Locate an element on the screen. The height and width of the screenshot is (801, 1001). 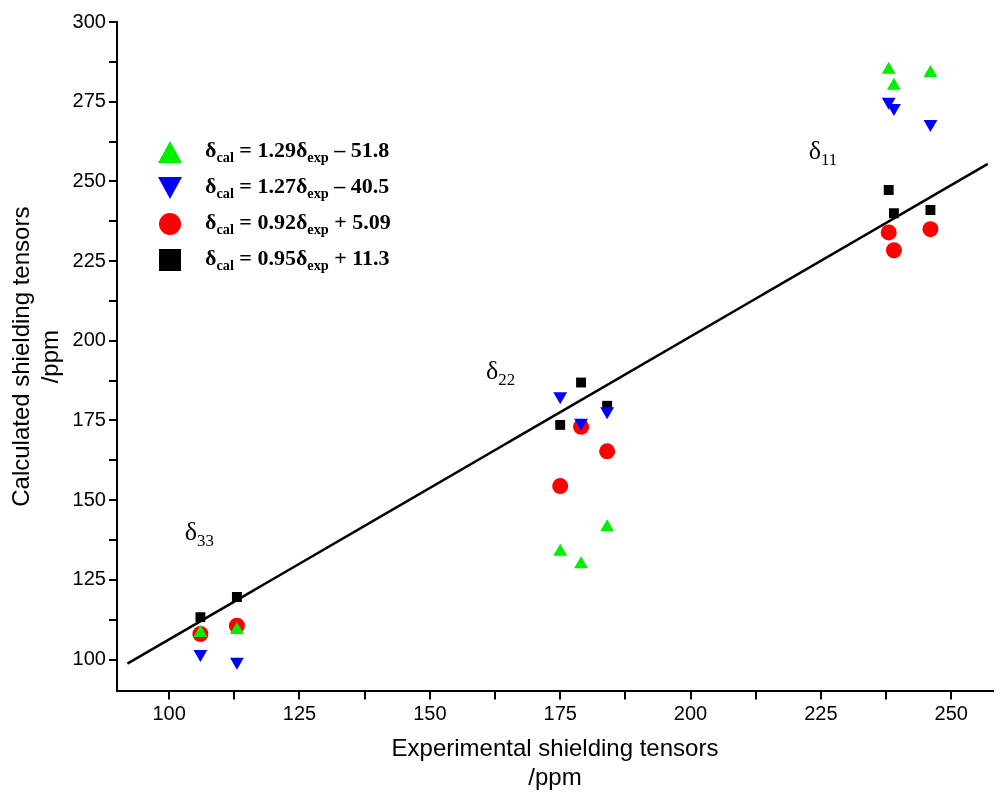
annotation: δ$_{22}$ is located at coordinates (501, 373).